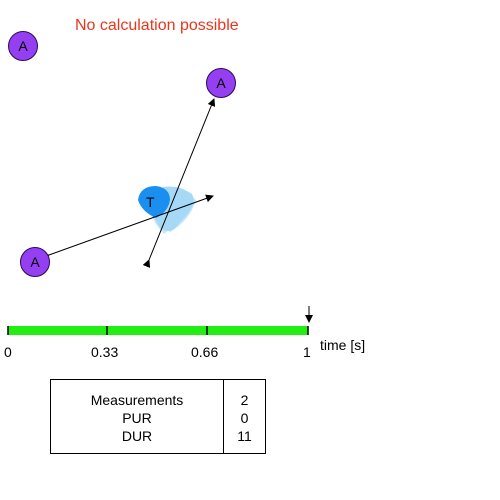 This screenshot has width=500, height=500. What do you see at coordinates (179, 183) in the screenshot?
I see `range-vector-upper` at bounding box center [179, 183].